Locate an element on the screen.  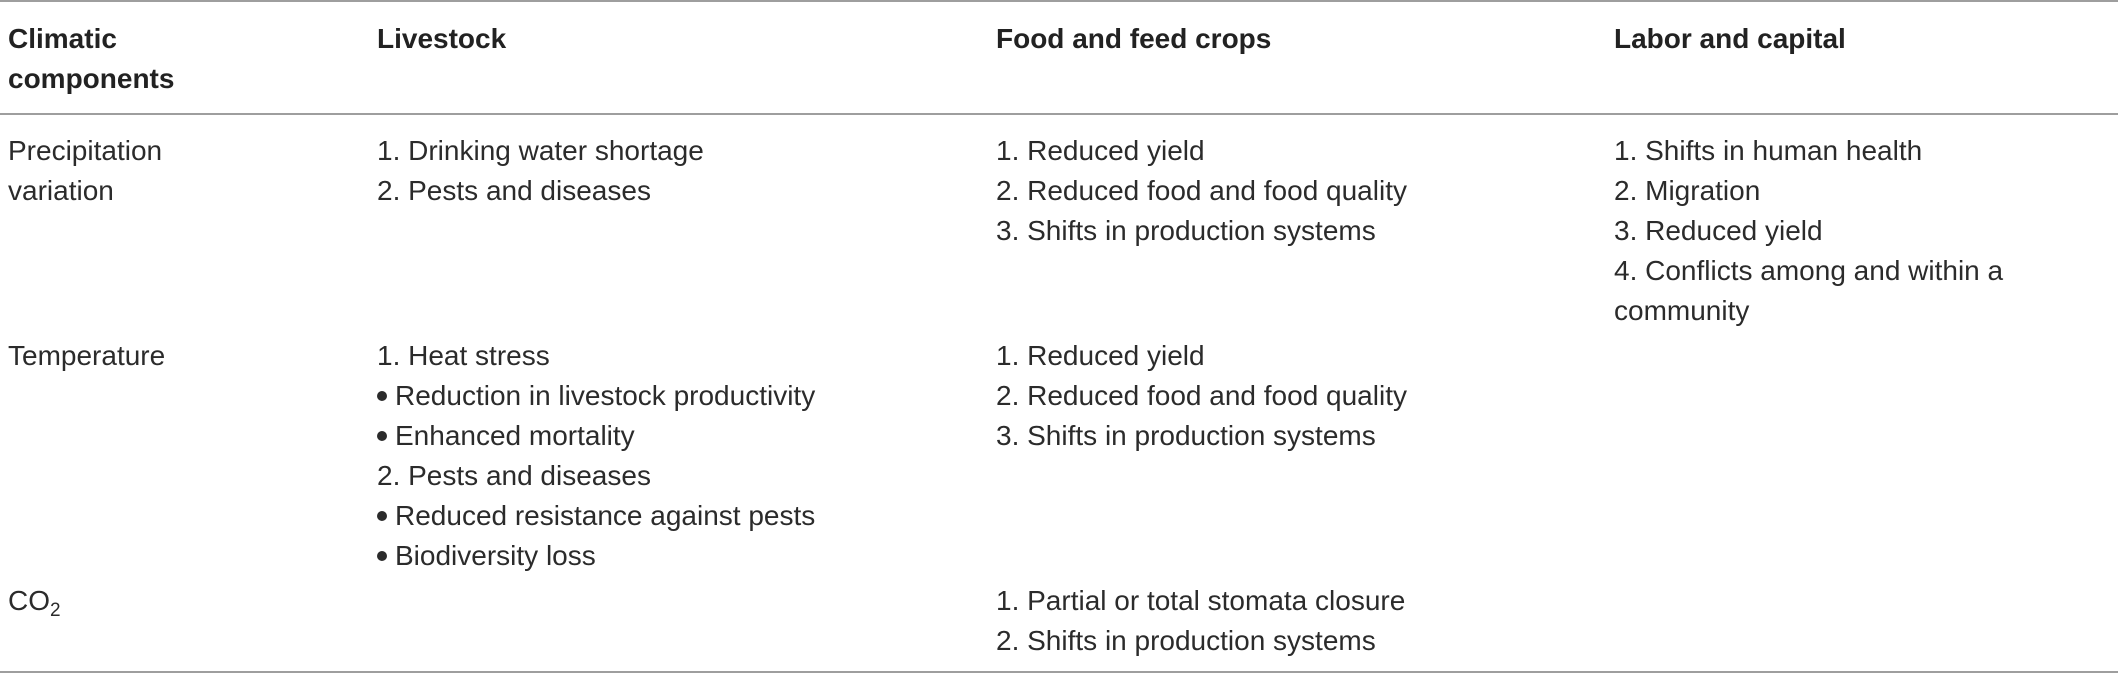
bullet-list-item: Enhanced mortality is located at coordinates (657, 436).